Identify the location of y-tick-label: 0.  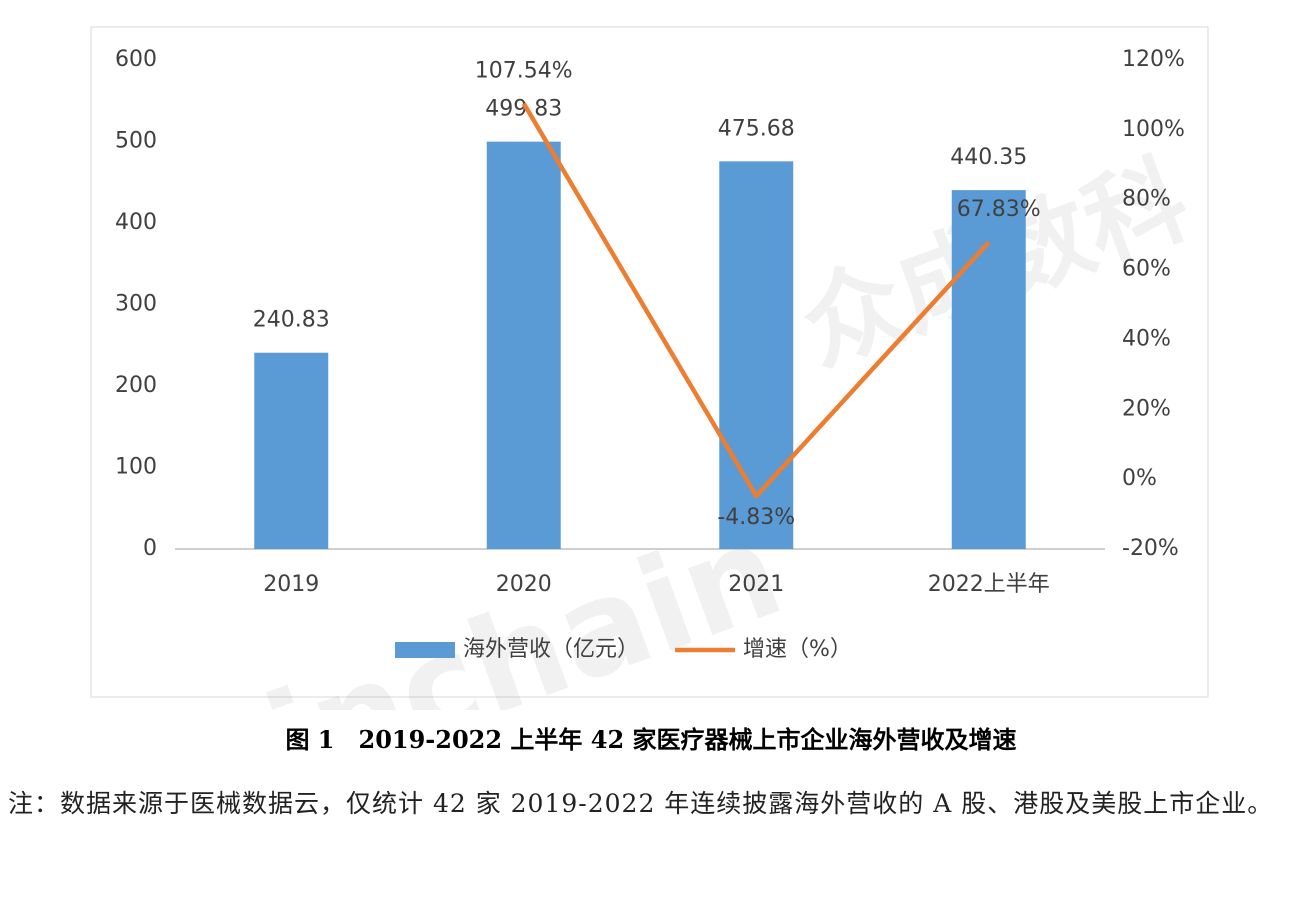
(150, 548).